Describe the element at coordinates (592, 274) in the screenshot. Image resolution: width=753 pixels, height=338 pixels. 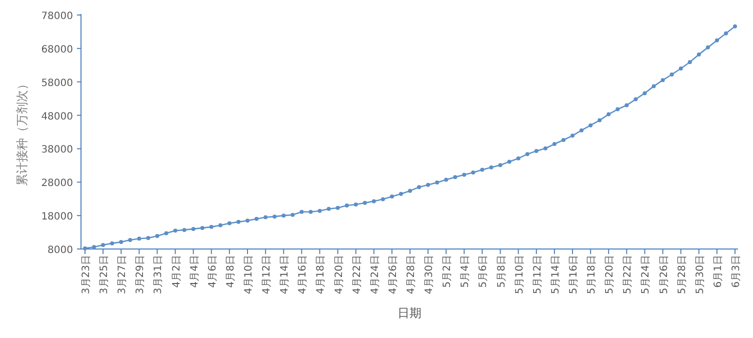
I see `x-tick-label: 5月18日` at that location.